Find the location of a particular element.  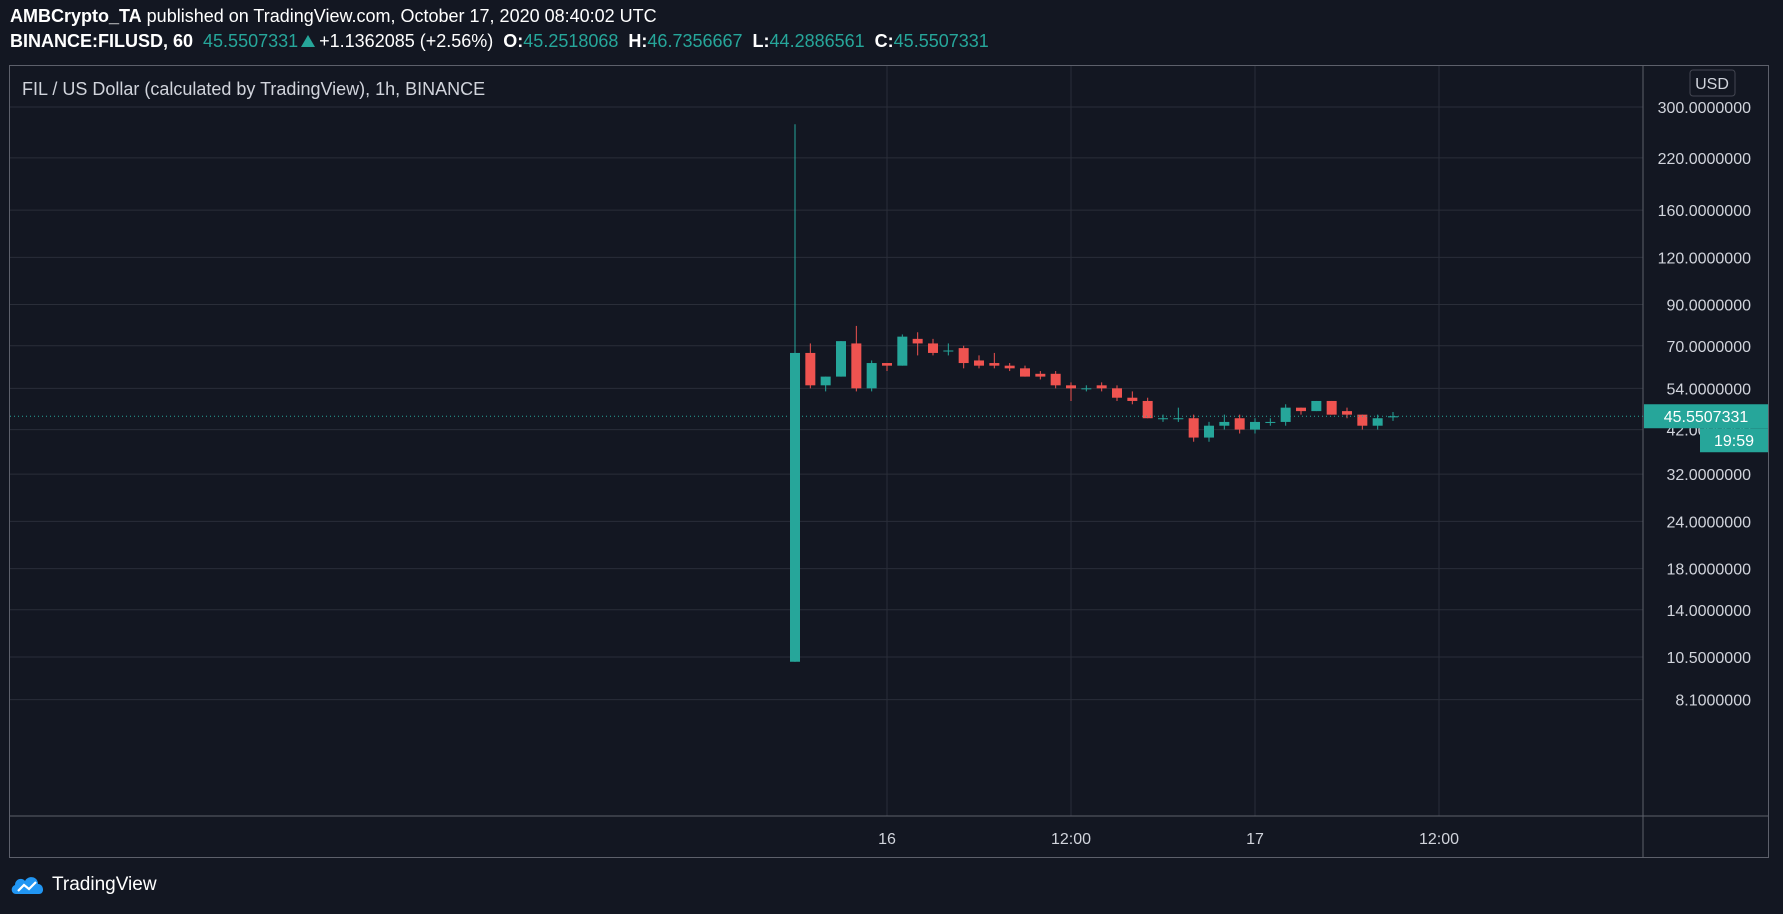

y-tick-label: 300.0000000 is located at coordinates (1705, 108).